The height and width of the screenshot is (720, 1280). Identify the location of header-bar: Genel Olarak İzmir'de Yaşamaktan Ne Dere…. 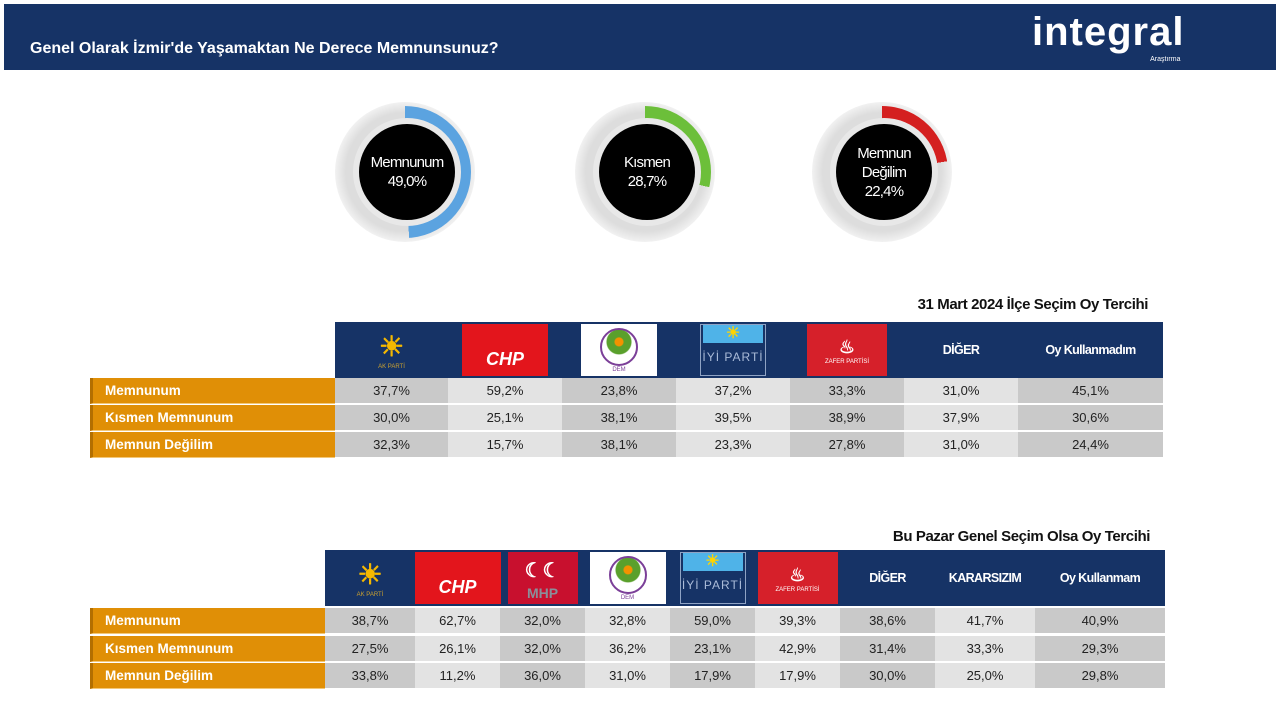
(640, 37).